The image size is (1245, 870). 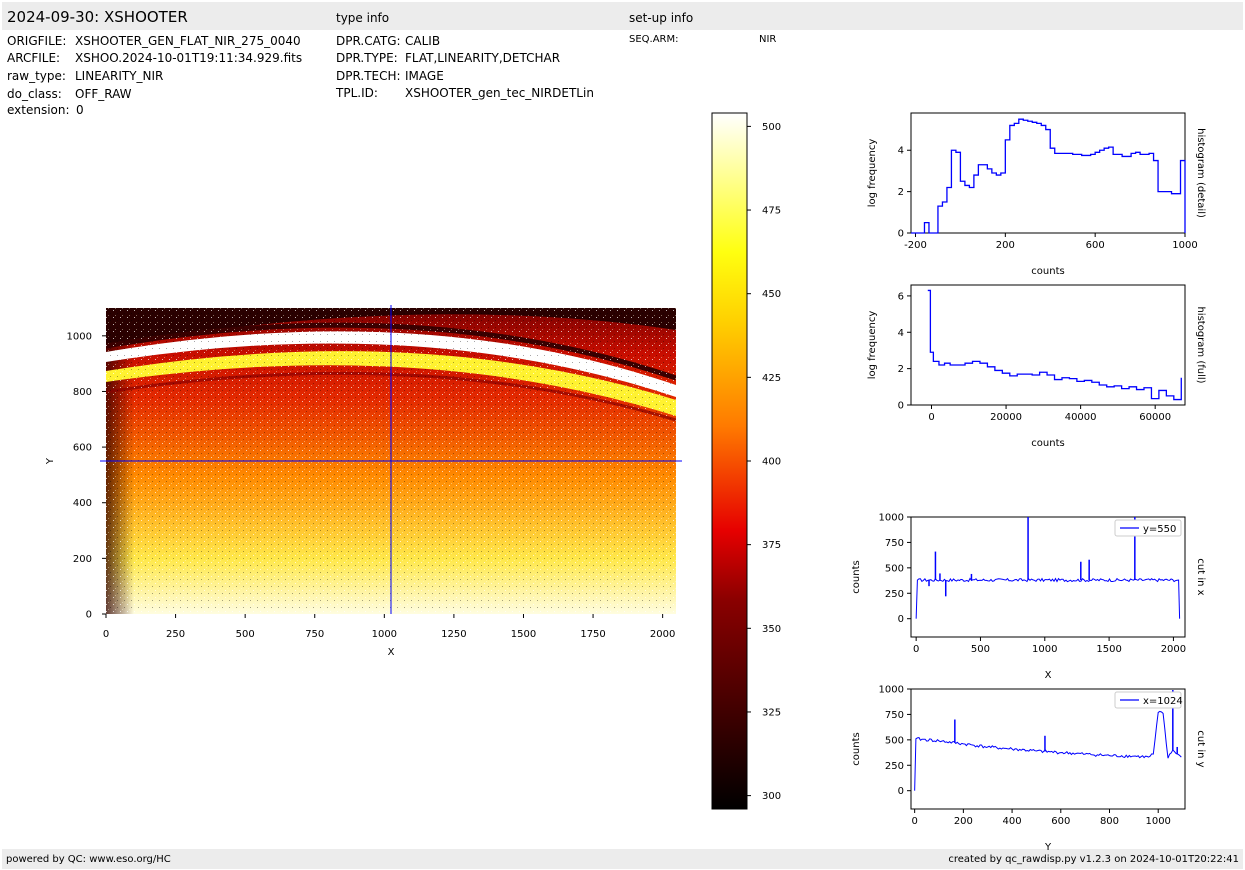 What do you see at coordinates (771, 712) in the screenshot?
I see `colorbar-tick-label: 325` at bounding box center [771, 712].